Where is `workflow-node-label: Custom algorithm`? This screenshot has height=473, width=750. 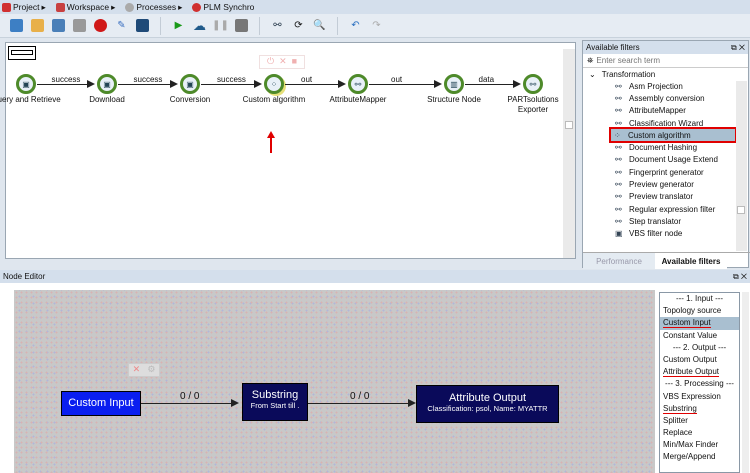 workflow-node-label: Custom algorithm is located at coordinates (274, 99).